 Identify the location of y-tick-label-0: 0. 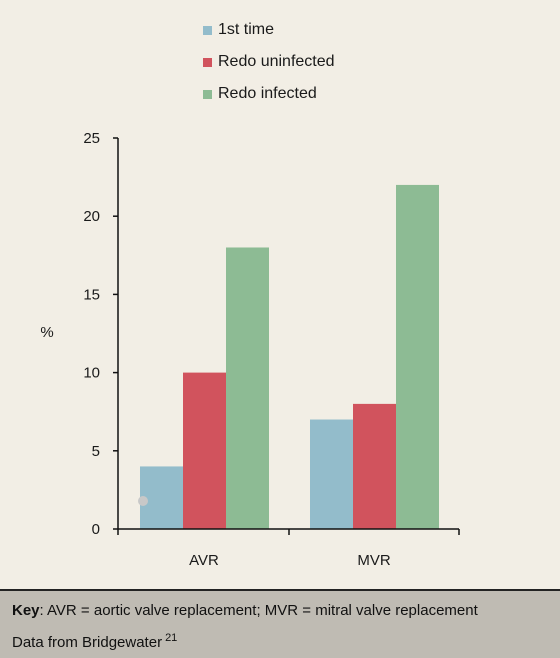
(96, 529).